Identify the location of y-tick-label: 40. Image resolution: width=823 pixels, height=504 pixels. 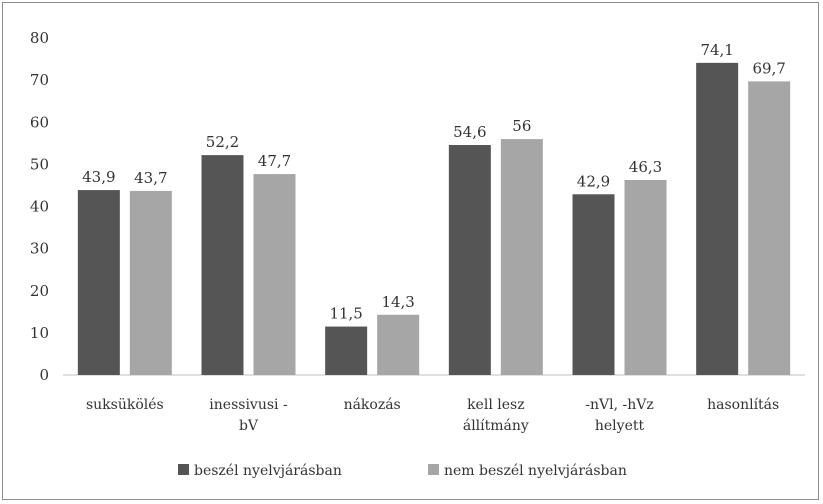
(39, 207).